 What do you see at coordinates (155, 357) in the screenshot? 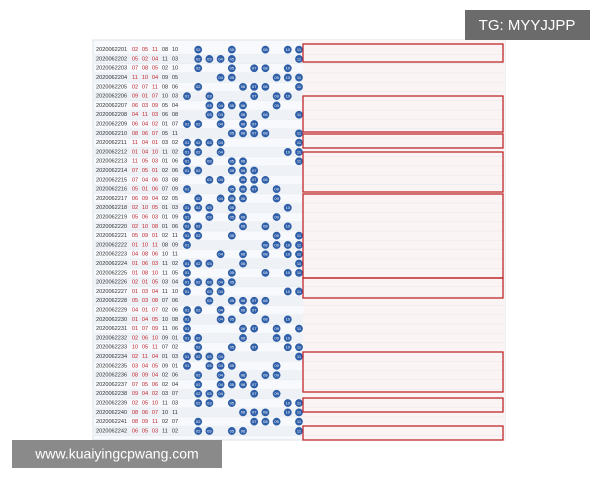
I see `number: 04` at bounding box center [155, 357].